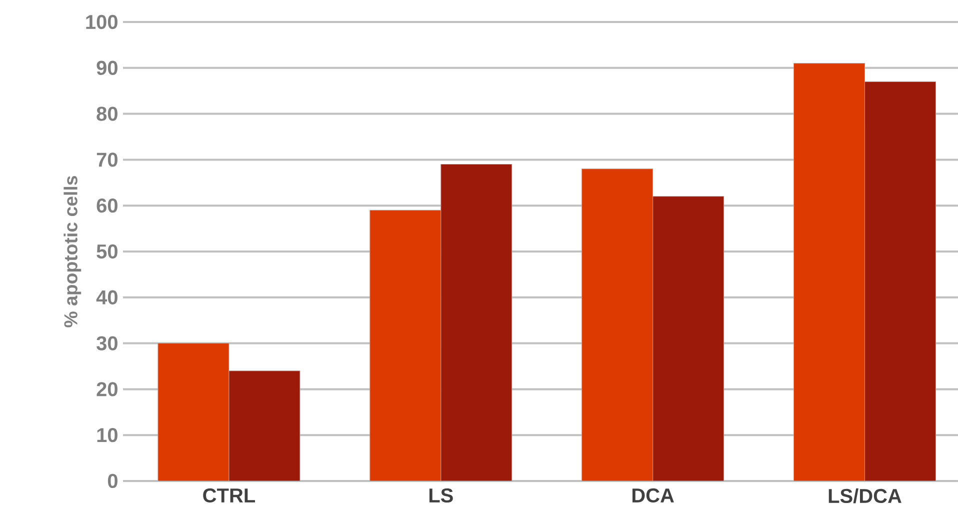 The width and height of the screenshot is (958, 529). What do you see at coordinates (73, 252) in the screenshot?
I see `y-axis-title: % apoptotic cells` at bounding box center [73, 252].